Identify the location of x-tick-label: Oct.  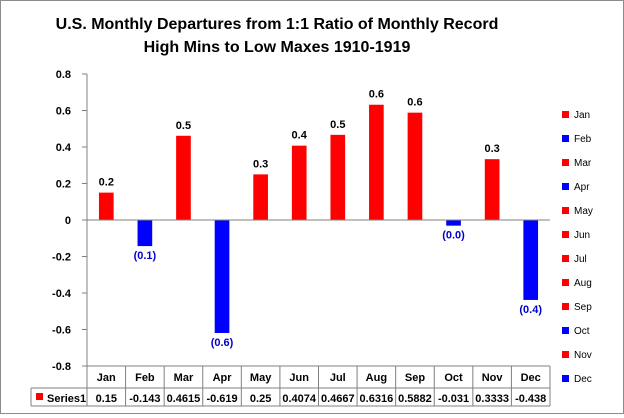
(453, 378).